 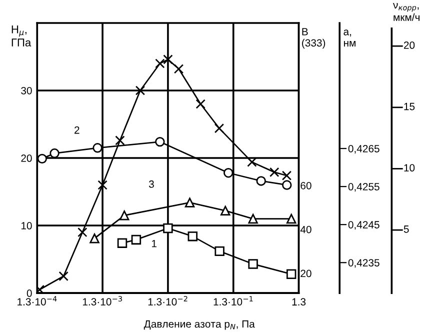 I want to click on y2-tick-label: 60, so click(x=306, y=186).